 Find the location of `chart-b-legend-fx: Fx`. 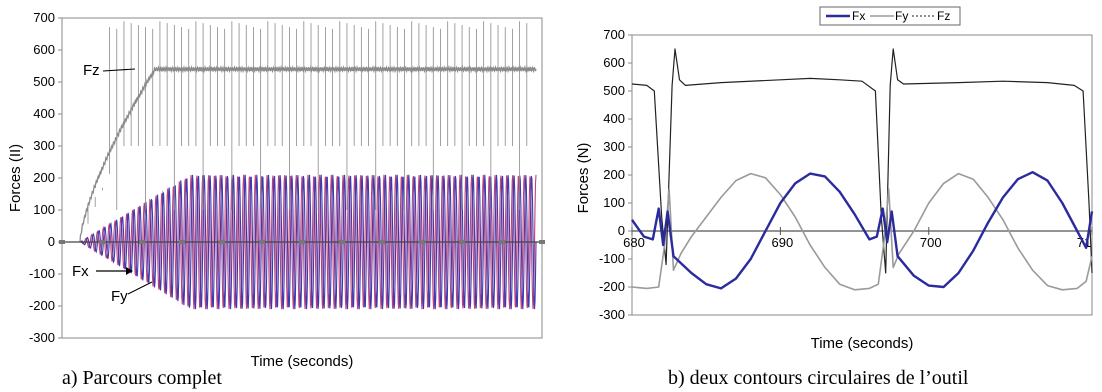

chart-b-legend-fx: Fx is located at coordinates (858, 16).